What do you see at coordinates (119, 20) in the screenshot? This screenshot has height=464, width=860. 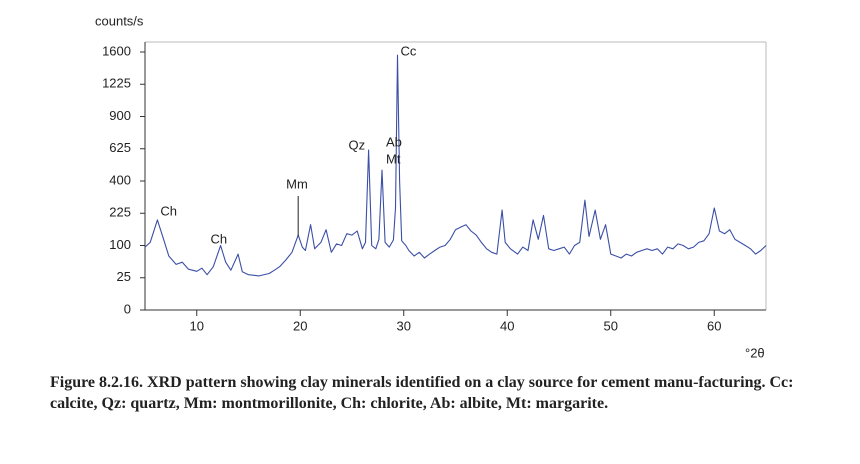 I see `y-axis-label: counts/s` at bounding box center [119, 20].